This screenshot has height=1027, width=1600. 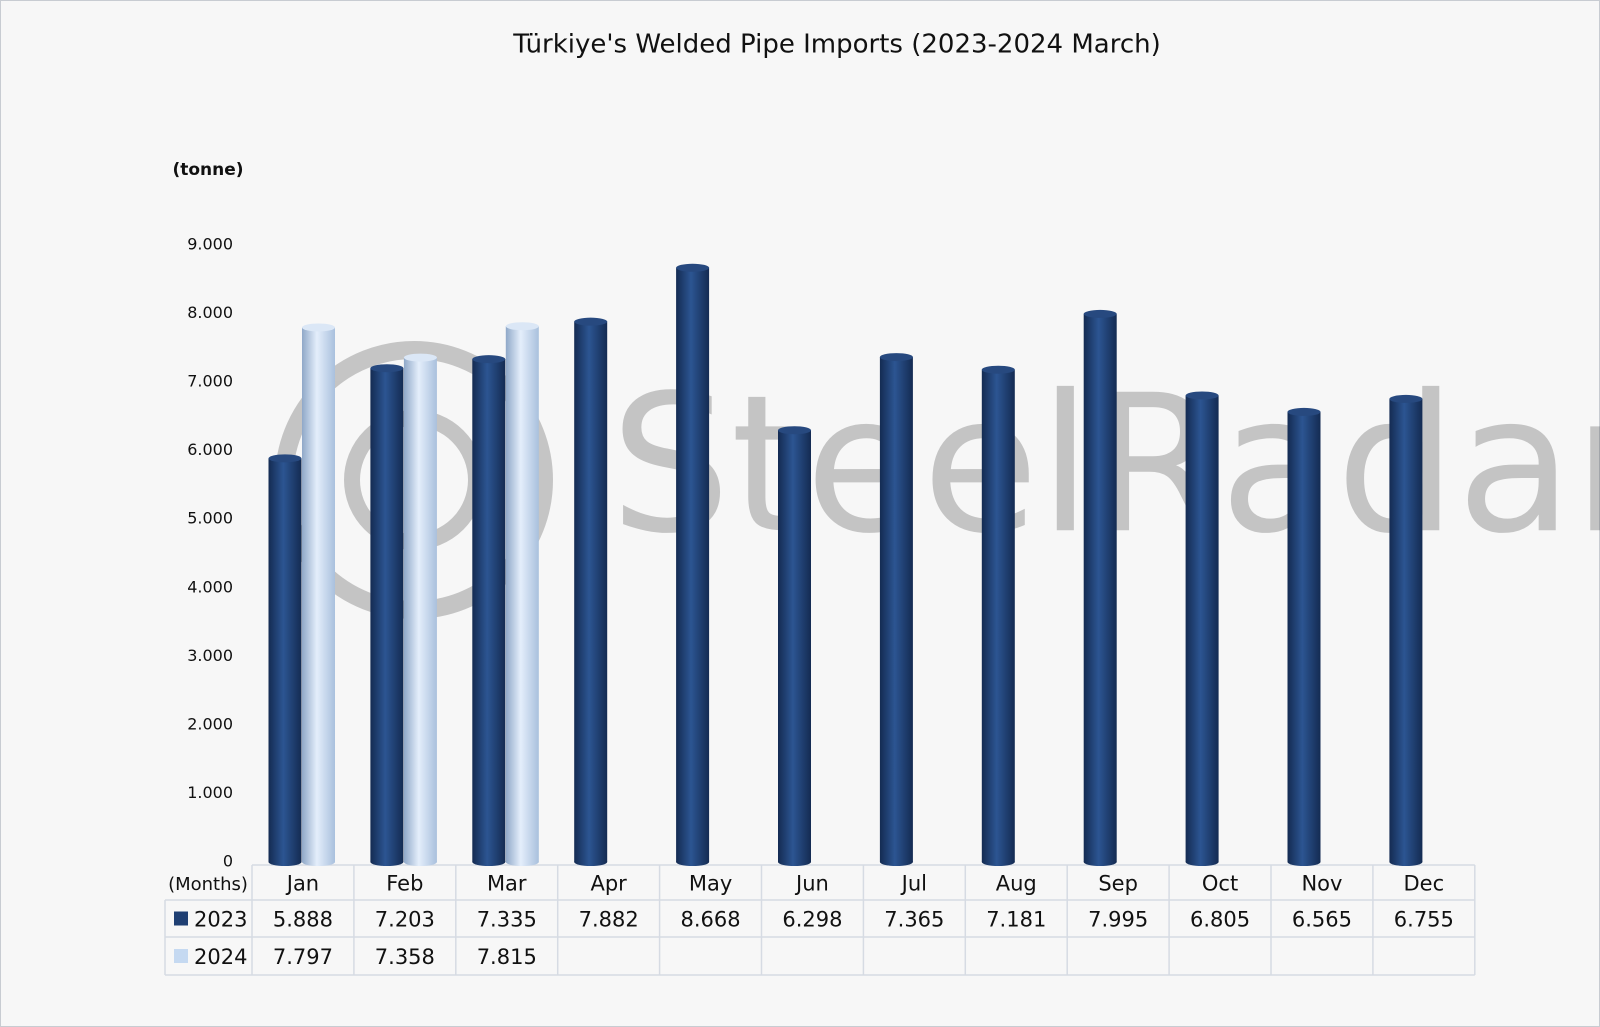 What do you see at coordinates (404, 884) in the screenshot?
I see `x-tick-label: Feb` at bounding box center [404, 884].